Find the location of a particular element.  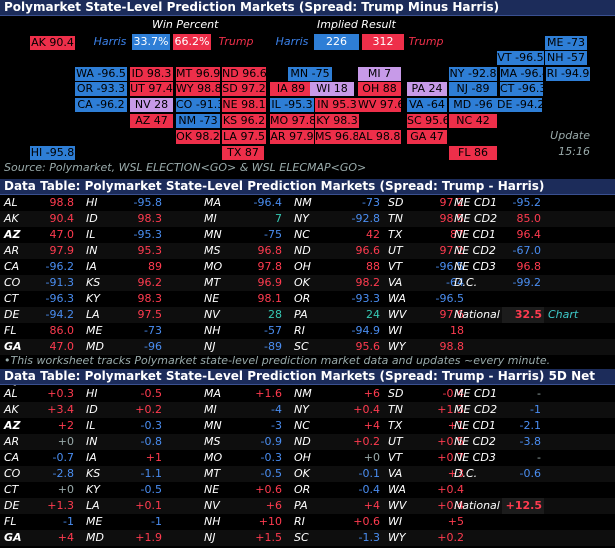

map-state-wv: WV 97.6 is located at coordinates (381, 105).